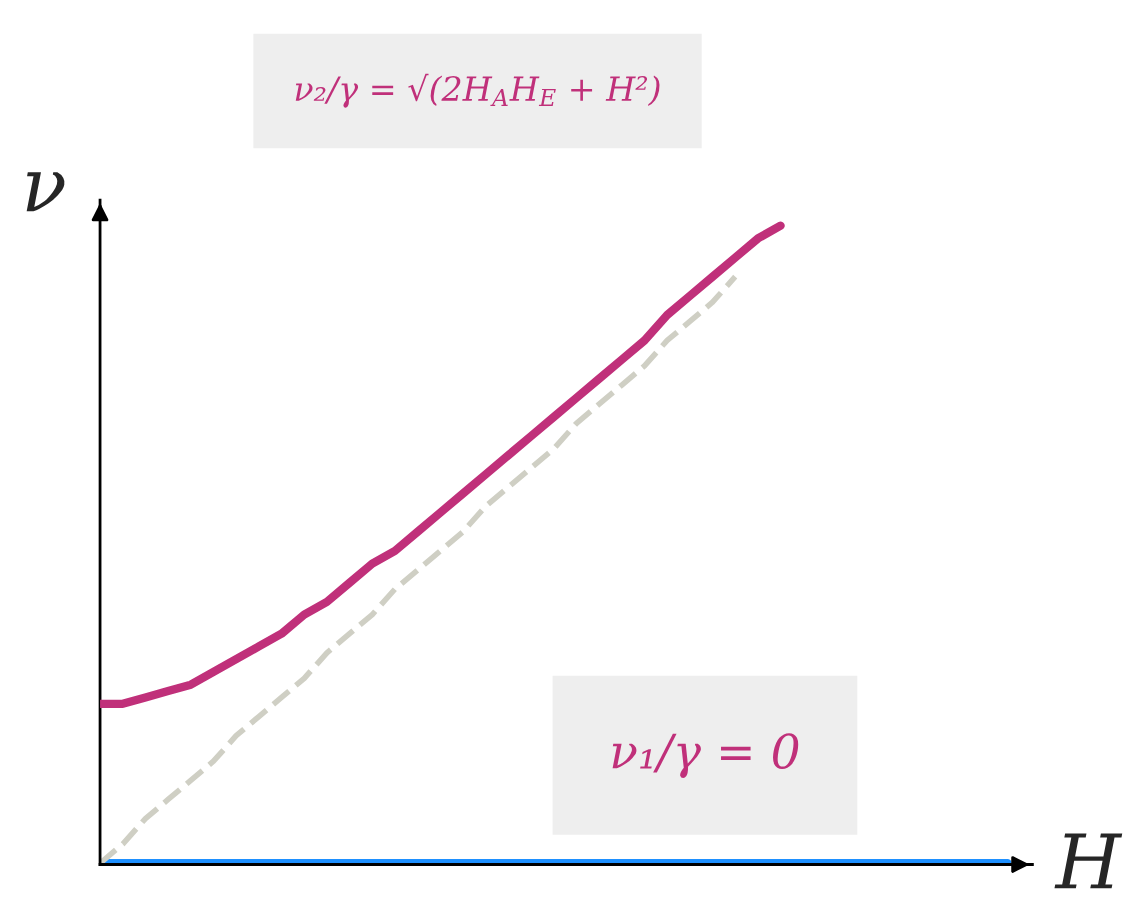  Describe the element at coordinates (1088, 861) in the screenshot. I see `x-axis-title: H` at that location.